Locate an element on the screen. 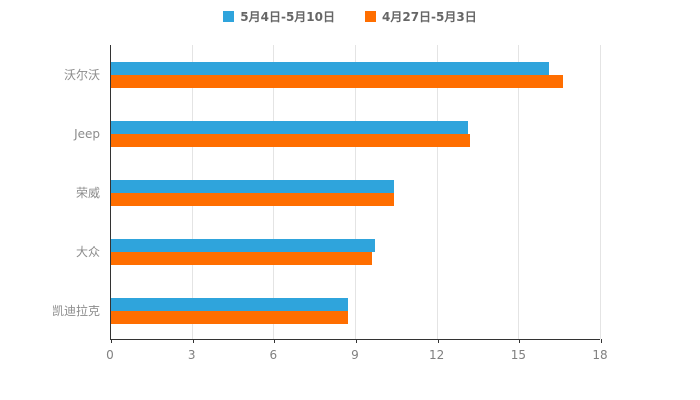 This screenshot has width=700, height=400. legend: 5月4日-5月10日 4月27日-5月3日 is located at coordinates (350, 16).